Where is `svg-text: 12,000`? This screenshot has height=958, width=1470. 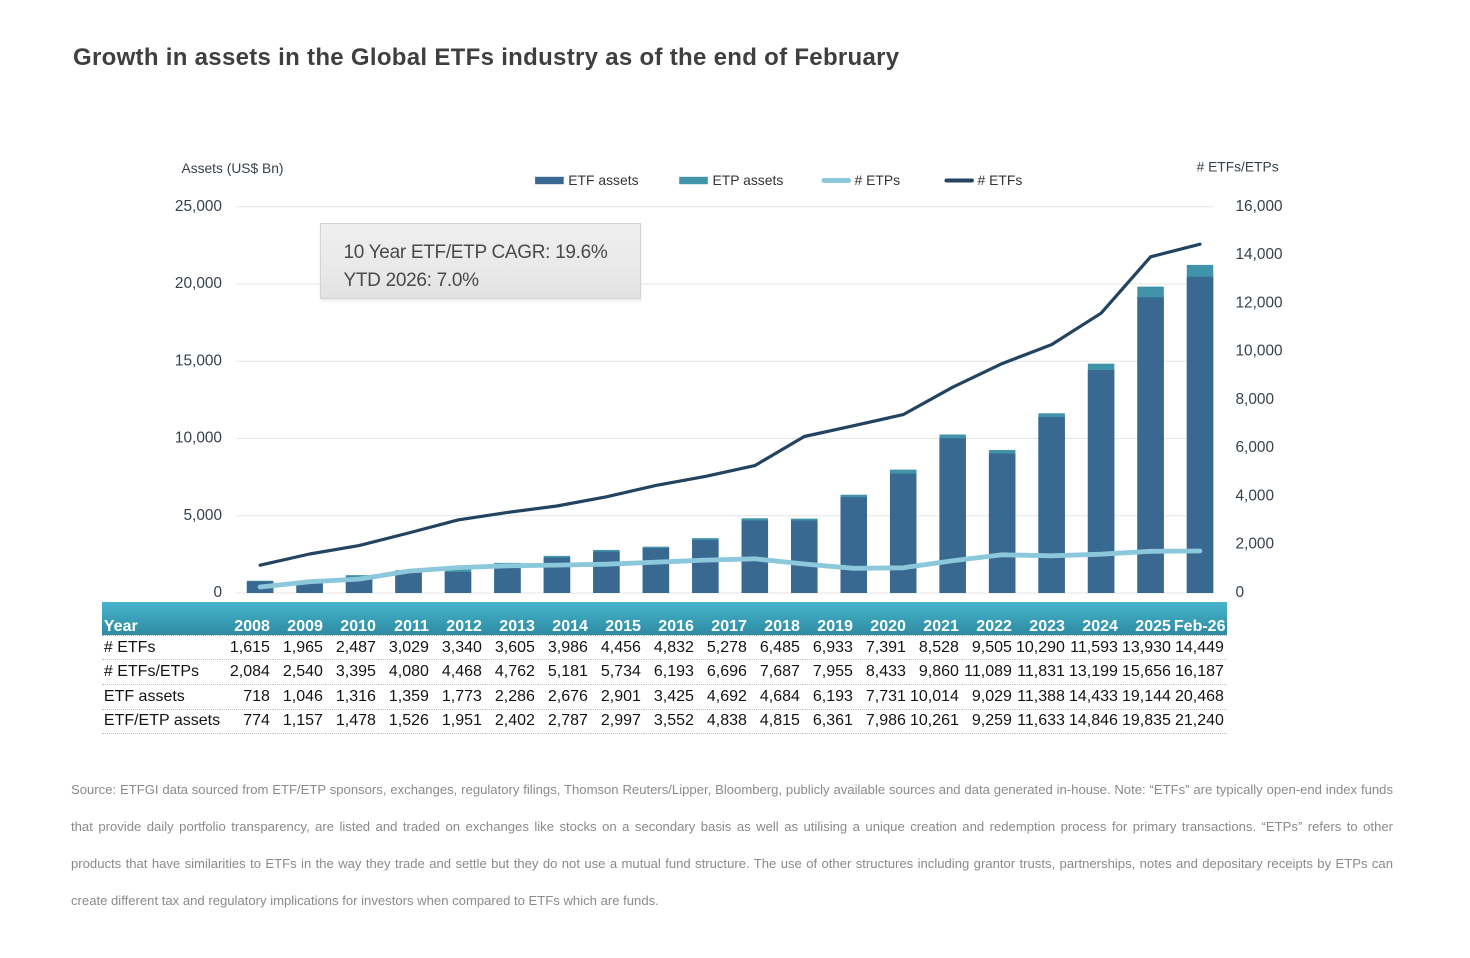 svg-text: 12,000 is located at coordinates (1259, 302).